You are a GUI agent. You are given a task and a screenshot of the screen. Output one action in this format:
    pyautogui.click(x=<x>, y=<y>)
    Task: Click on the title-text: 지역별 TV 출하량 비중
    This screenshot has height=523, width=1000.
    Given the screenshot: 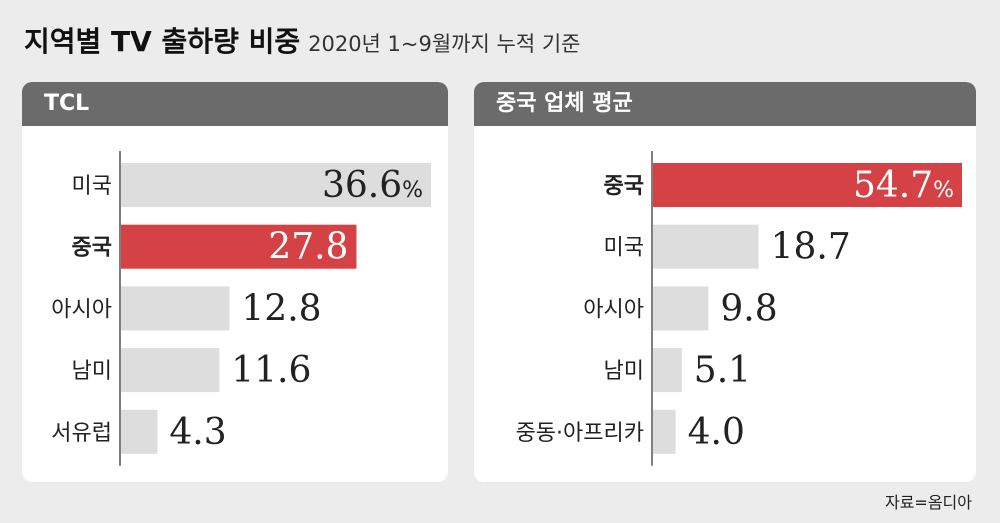 What is the action you would take?
    pyautogui.click(x=162, y=41)
    